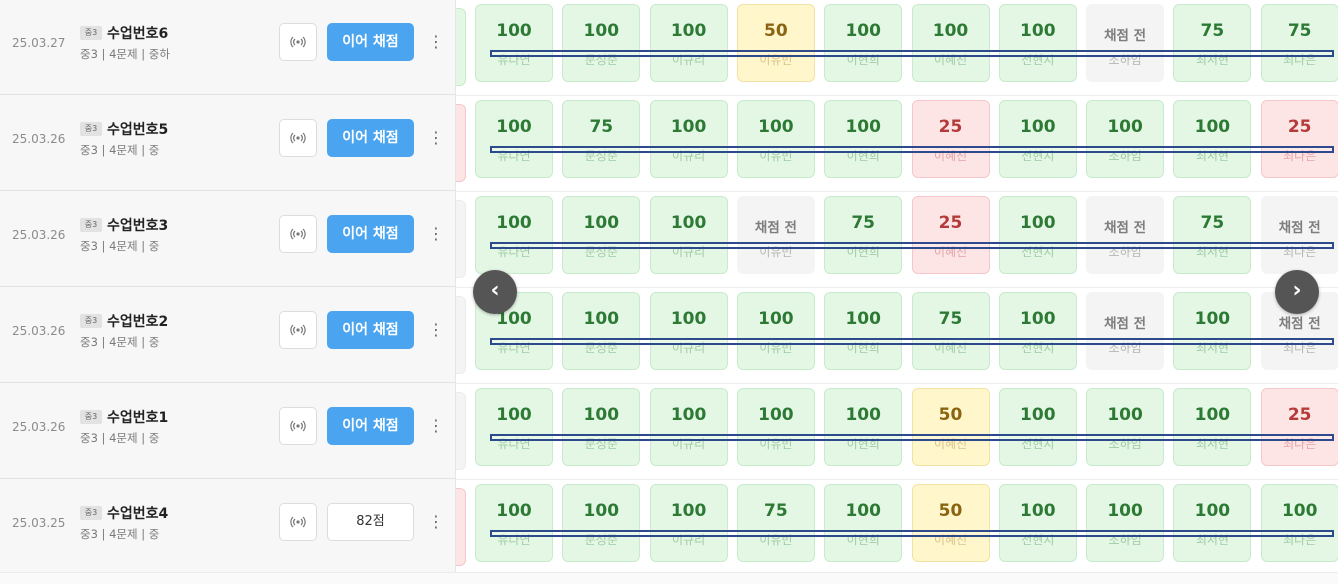 The width and height of the screenshot is (1338, 584). What do you see at coordinates (950, 319) in the screenshot?
I see `score-value: 75` at bounding box center [950, 319].